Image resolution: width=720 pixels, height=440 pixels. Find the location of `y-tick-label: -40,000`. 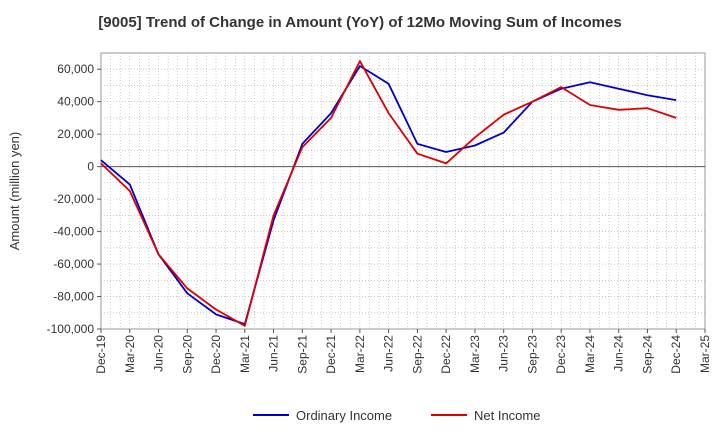

y-tick-label: -40,000 is located at coordinates (73, 232).